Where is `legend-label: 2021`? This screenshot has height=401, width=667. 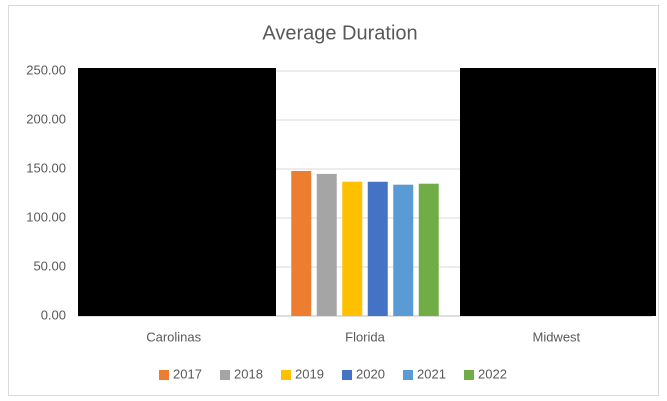
legend-label: 2021 is located at coordinates (431, 373).